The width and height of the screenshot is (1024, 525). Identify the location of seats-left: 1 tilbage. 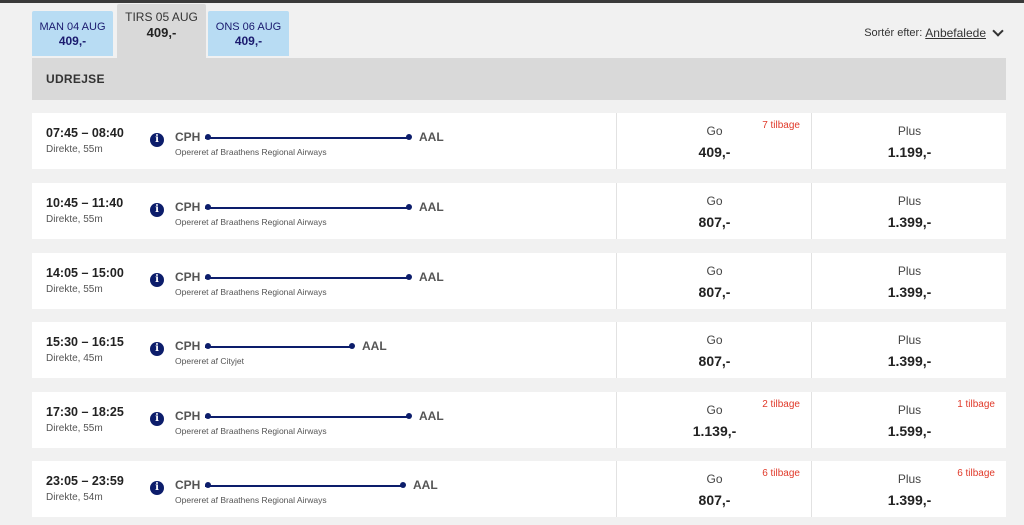
(976, 404).